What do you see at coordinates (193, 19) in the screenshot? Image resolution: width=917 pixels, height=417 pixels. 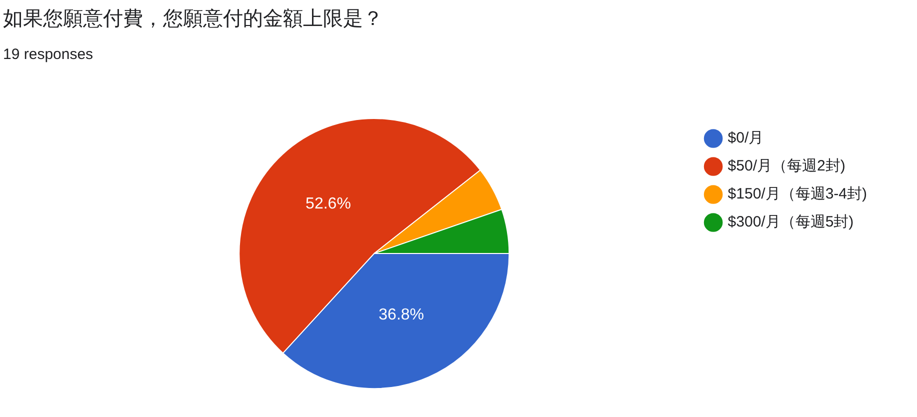 I see `chart-title: 如果您願意付費，您願意付的金額上限是？` at bounding box center [193, 19].